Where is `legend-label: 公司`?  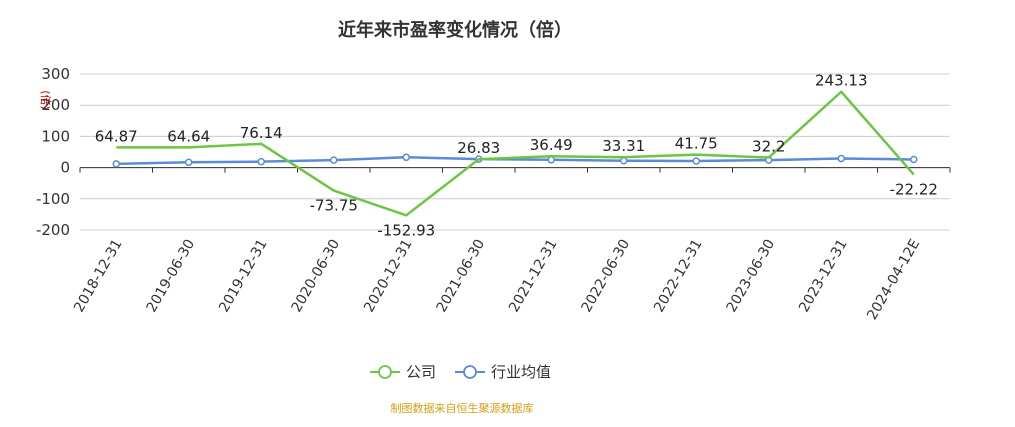 legend-label: 公司 is located at coordinates (421, 372).